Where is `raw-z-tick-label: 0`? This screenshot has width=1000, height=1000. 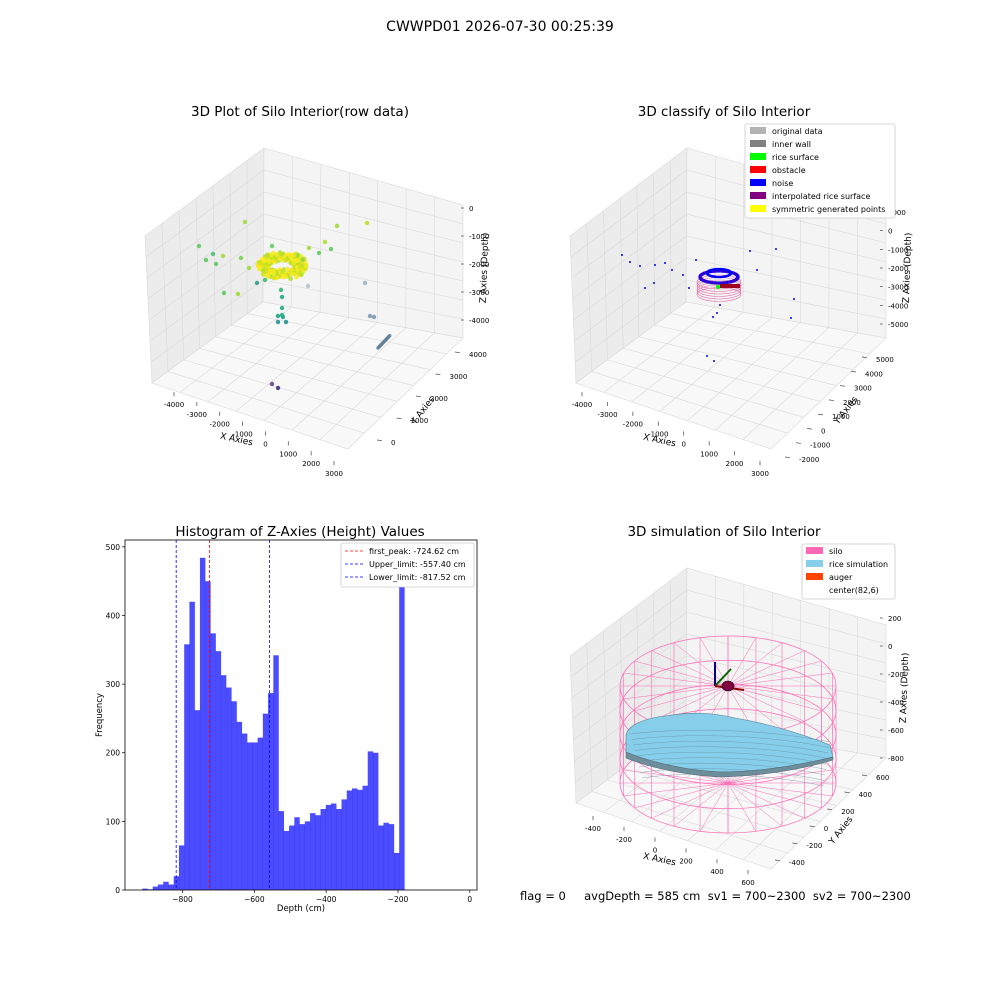
raw-z-tick-label: 0 is located at coordinates (471, 209).